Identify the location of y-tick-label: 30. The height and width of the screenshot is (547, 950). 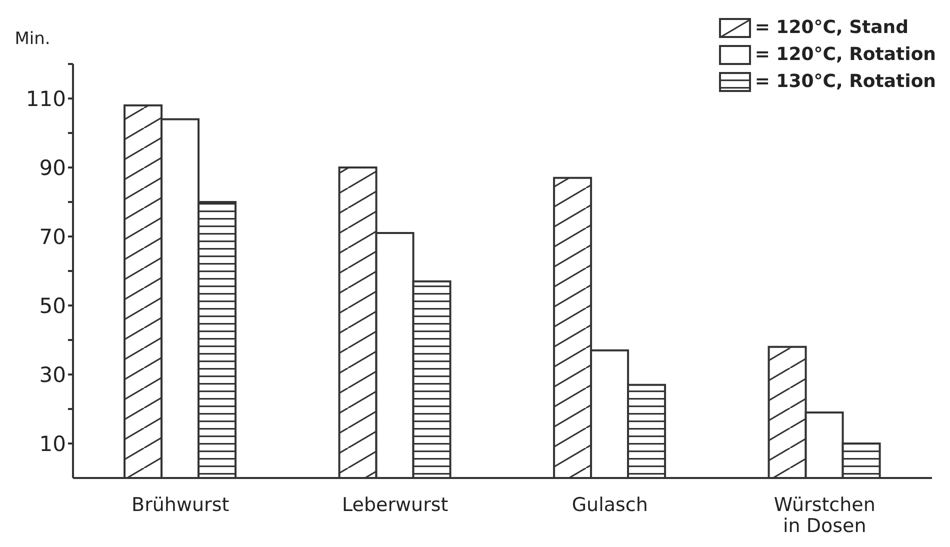
(52, 374).